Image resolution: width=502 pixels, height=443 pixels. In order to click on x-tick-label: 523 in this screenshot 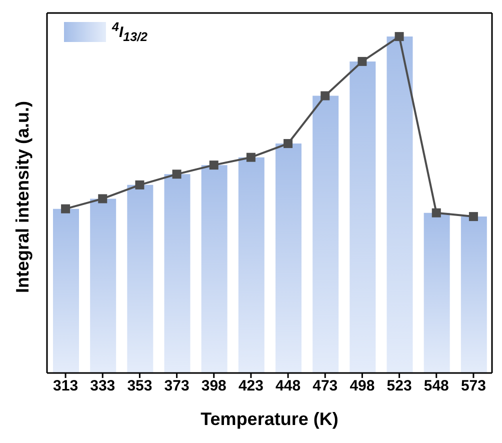, I will do `click(399, 386)`.